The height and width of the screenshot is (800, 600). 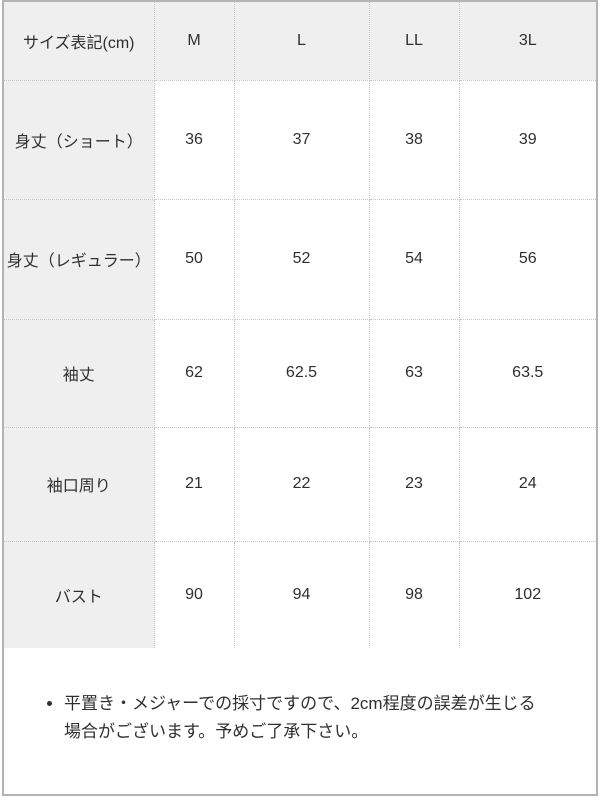 What do you see at coordinates (79, 373) in the screenshot?
I see `row-label: 袖丈` at bounding box center [79, 373].